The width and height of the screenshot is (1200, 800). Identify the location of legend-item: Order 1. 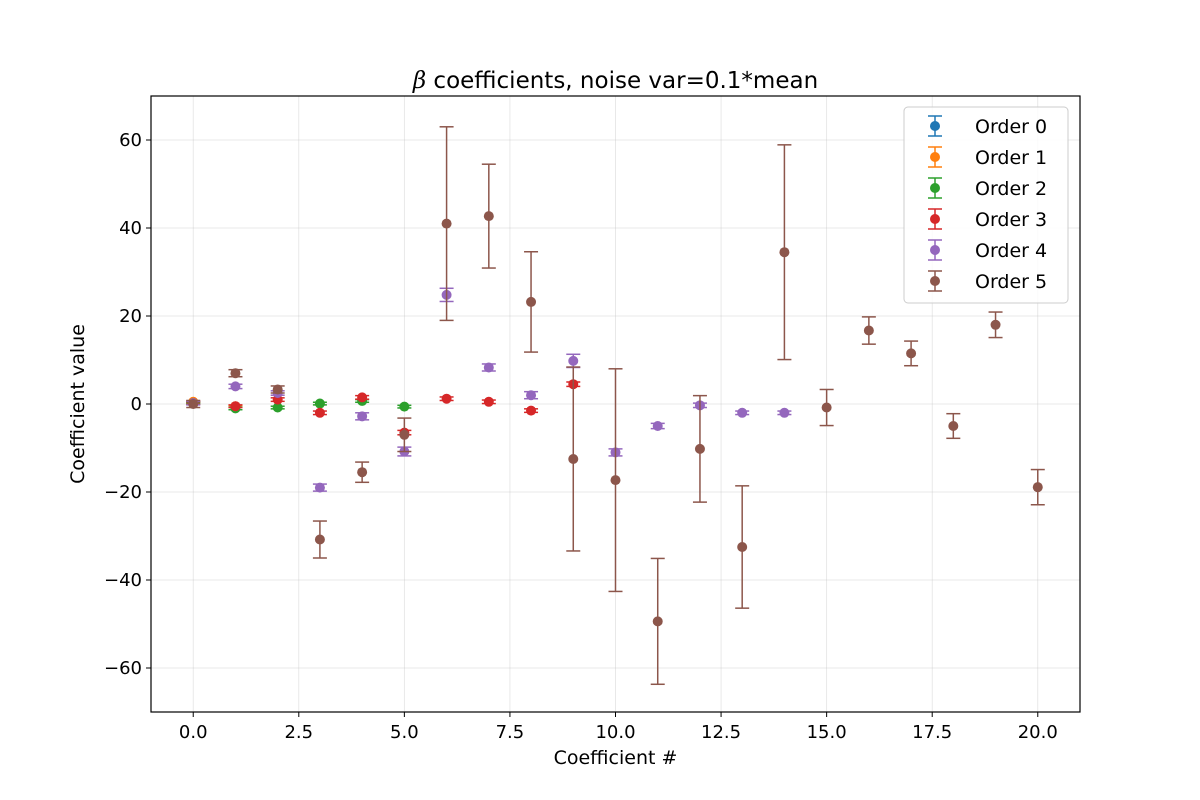
(987, 157).